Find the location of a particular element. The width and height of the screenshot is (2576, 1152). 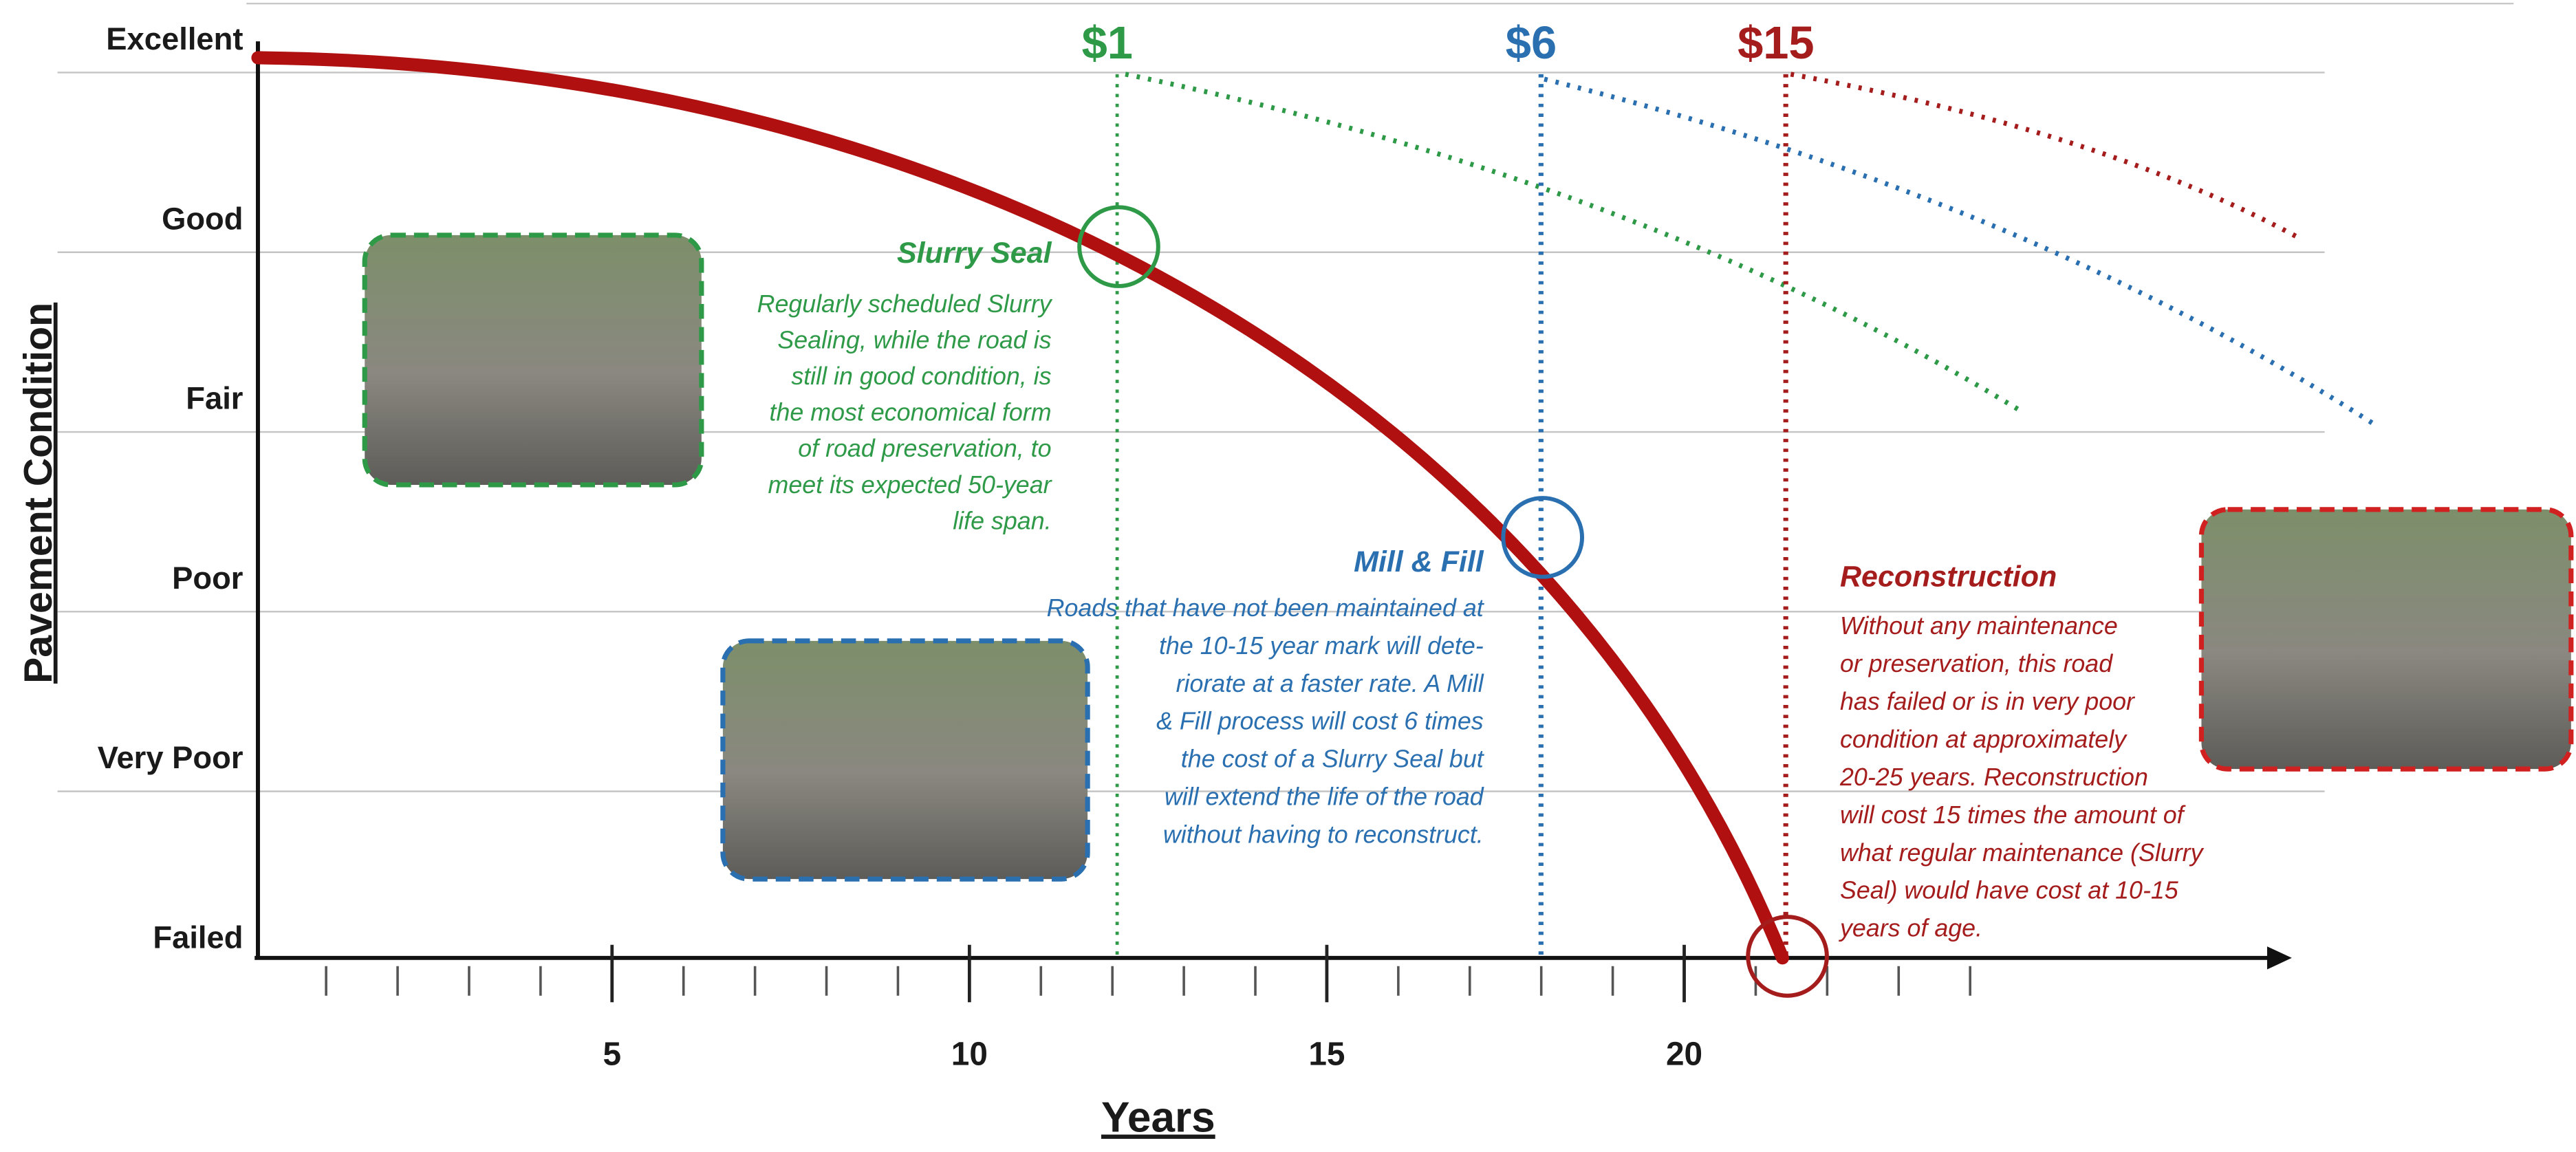

treatment-text: Regularly scheduled Slurry is located at coordinates (905, 304).